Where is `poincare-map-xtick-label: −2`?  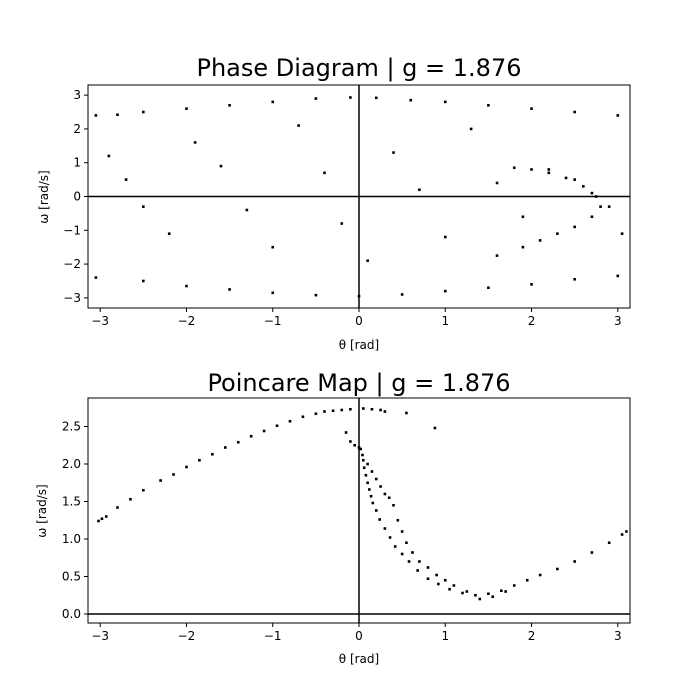
poincare-map-xtick-label: −2 is located at coordinates (187, 636).